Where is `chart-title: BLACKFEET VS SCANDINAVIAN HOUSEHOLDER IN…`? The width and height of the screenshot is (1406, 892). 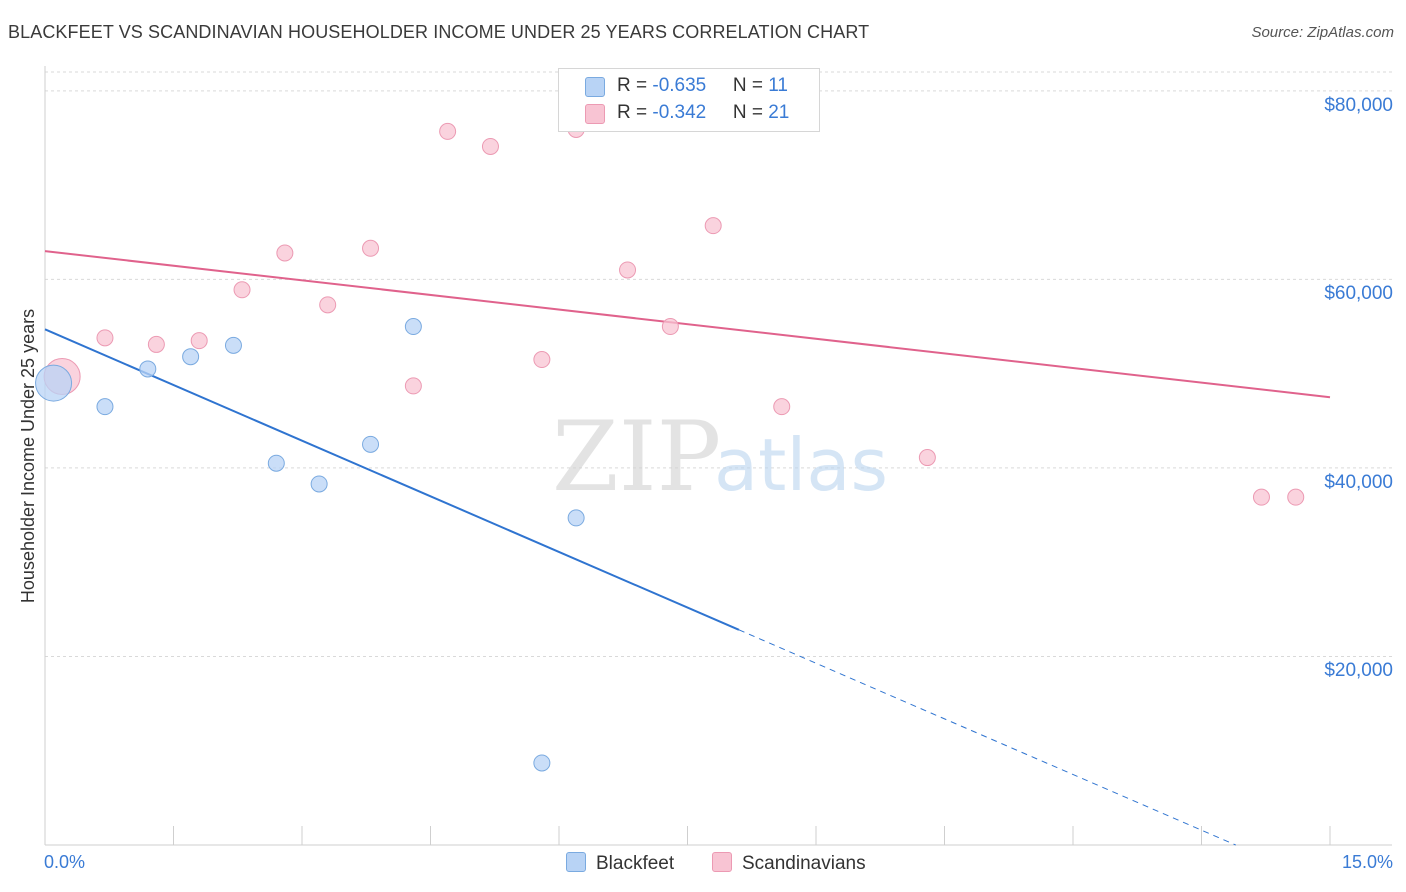 chart-title: BLACKFEET VS SCANDINAVIAN HOUSEHOLDER IN… is located at coordinates (439, 32).